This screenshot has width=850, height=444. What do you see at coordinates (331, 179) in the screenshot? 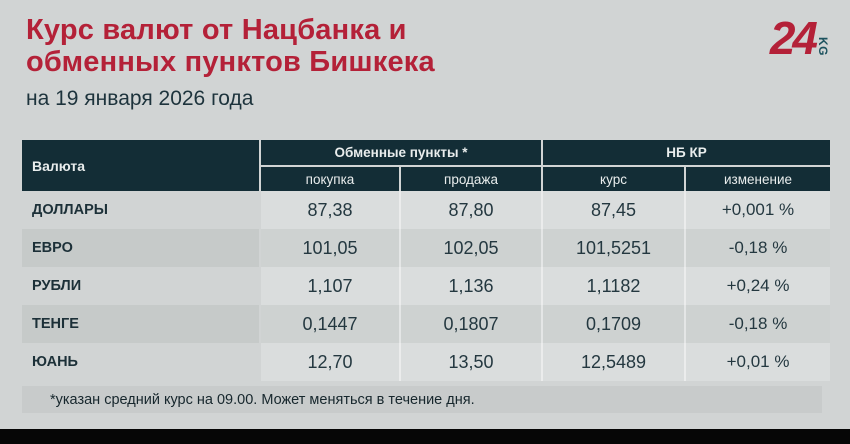
I see `column-header-buy: покупка` at bounding box center [331, 179].